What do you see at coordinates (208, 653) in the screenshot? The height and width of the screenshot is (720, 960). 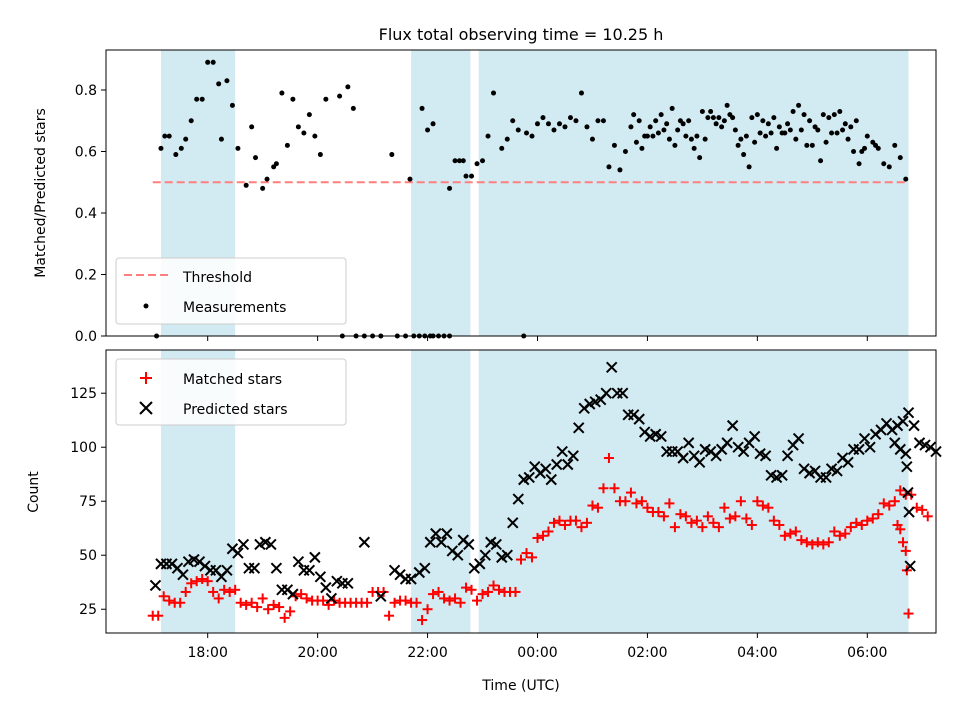 I see `bottom-x-tick-label-0: 18:00` at bounding box center [208, 653].